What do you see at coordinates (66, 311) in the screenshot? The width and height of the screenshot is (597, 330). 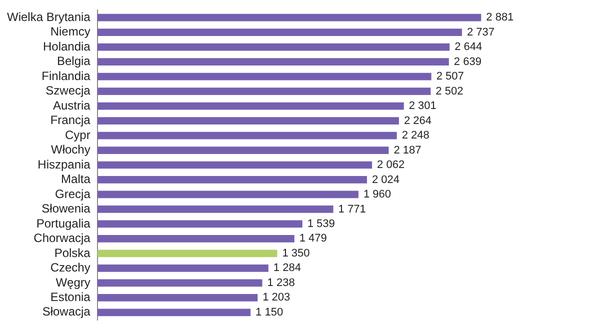 I see `y-tick-label: Słowacja` at bounding box center [66, 311].